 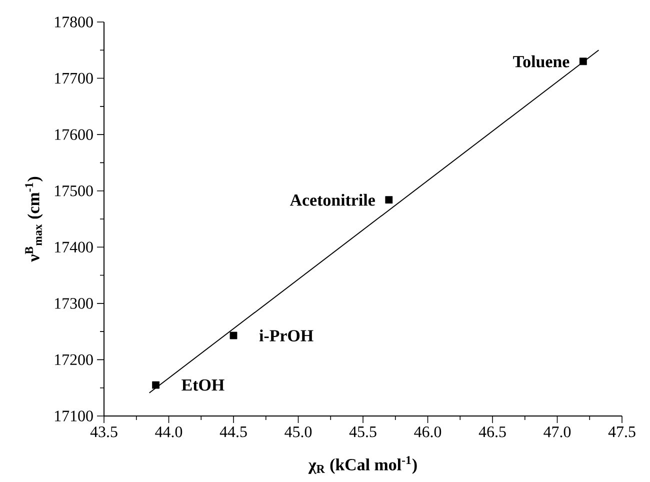 What do you see at coordinates (557, 432) in the screenshot?
I see `x-tick-label: 47.0` at bounding box center [557, 432].